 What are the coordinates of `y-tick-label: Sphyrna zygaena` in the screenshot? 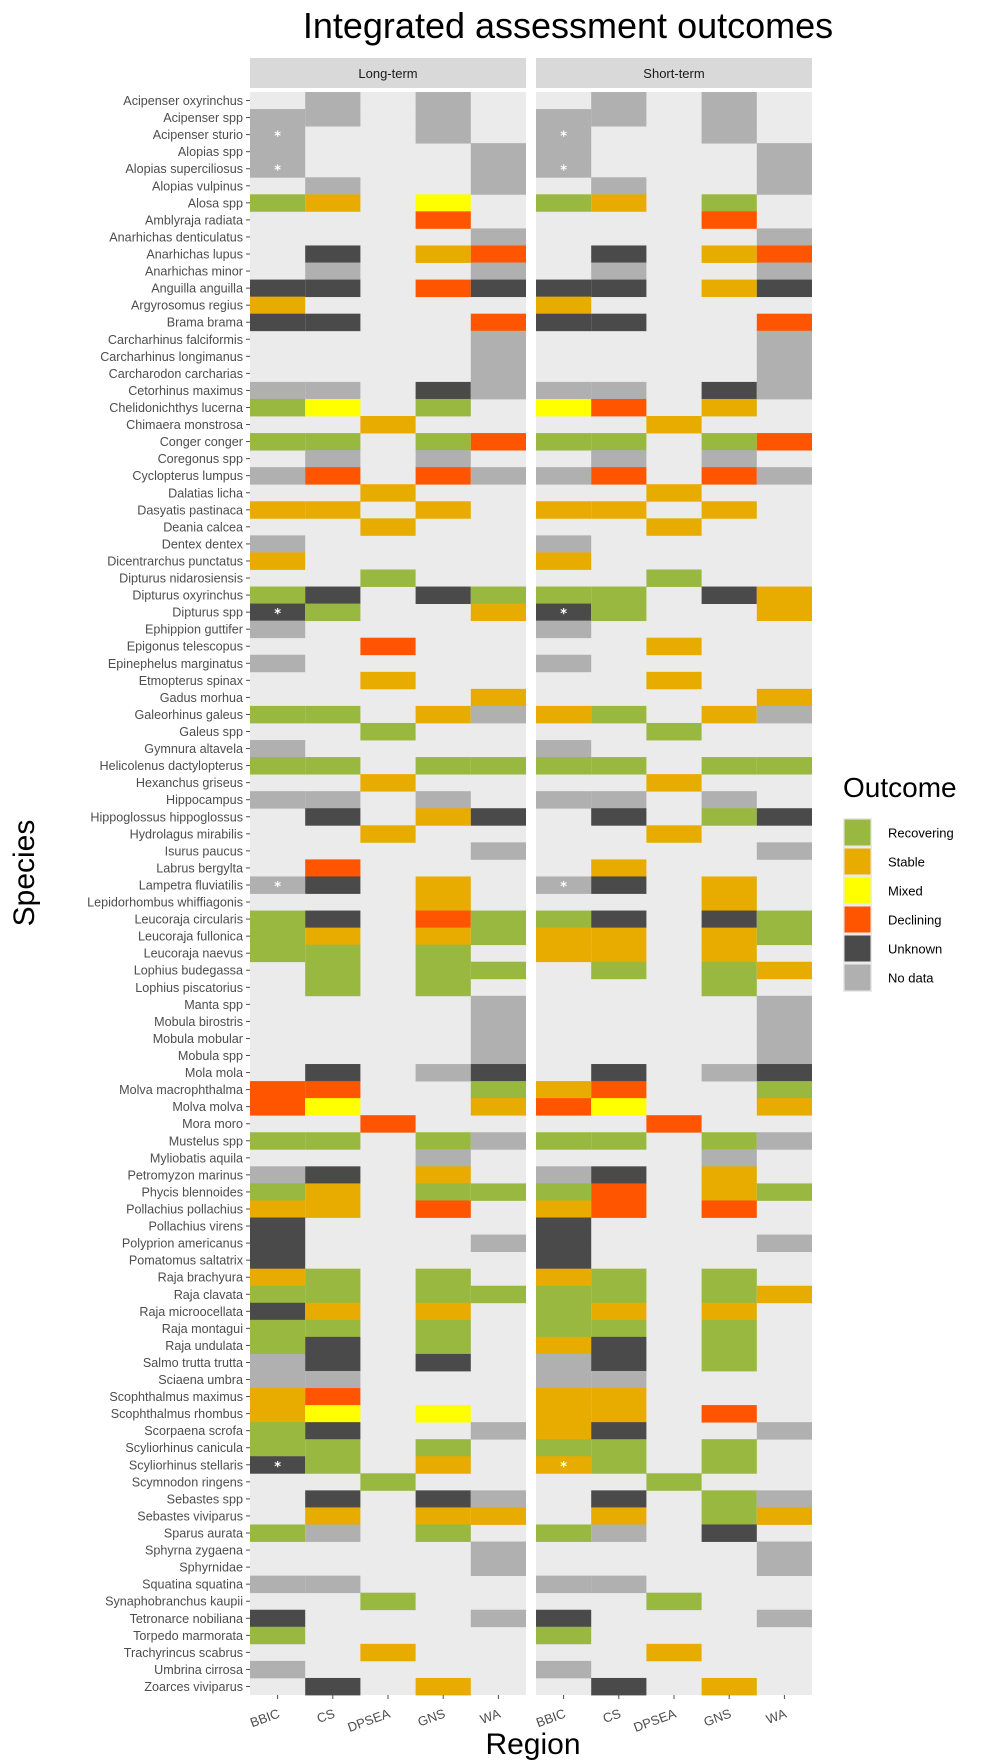 It's located at (194, 1551).